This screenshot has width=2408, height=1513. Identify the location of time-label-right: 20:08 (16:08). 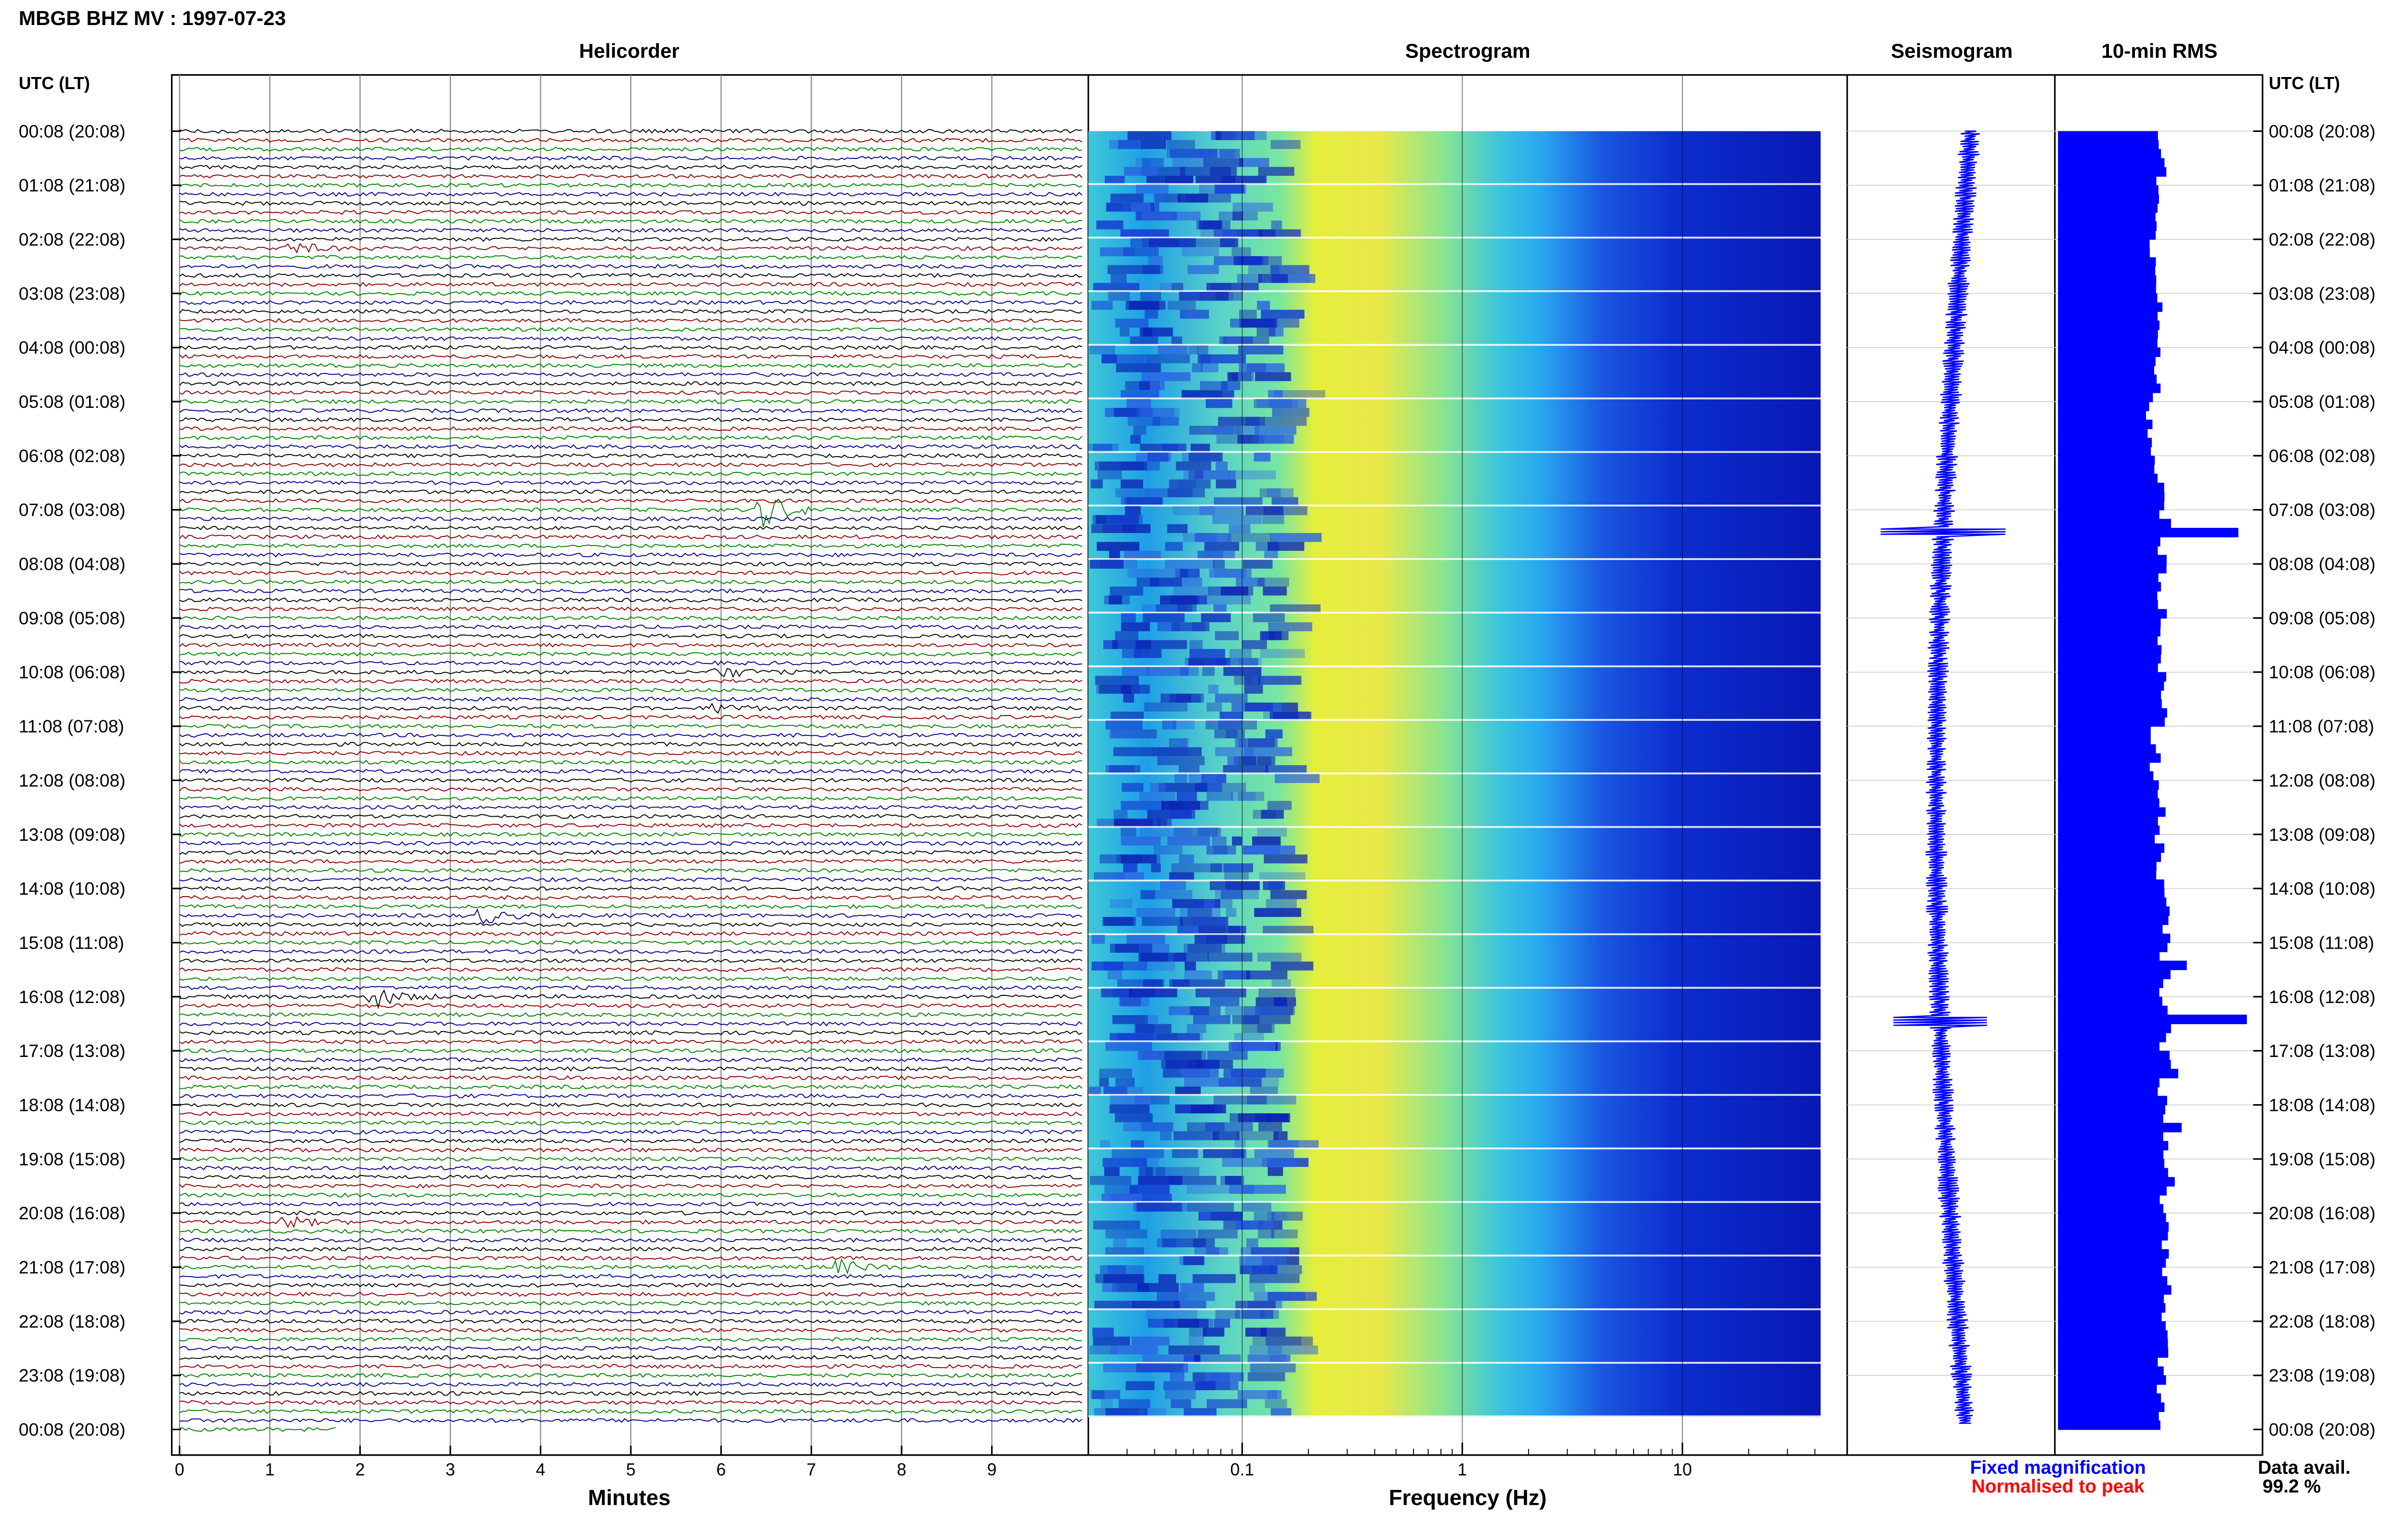
(2322, 1213).